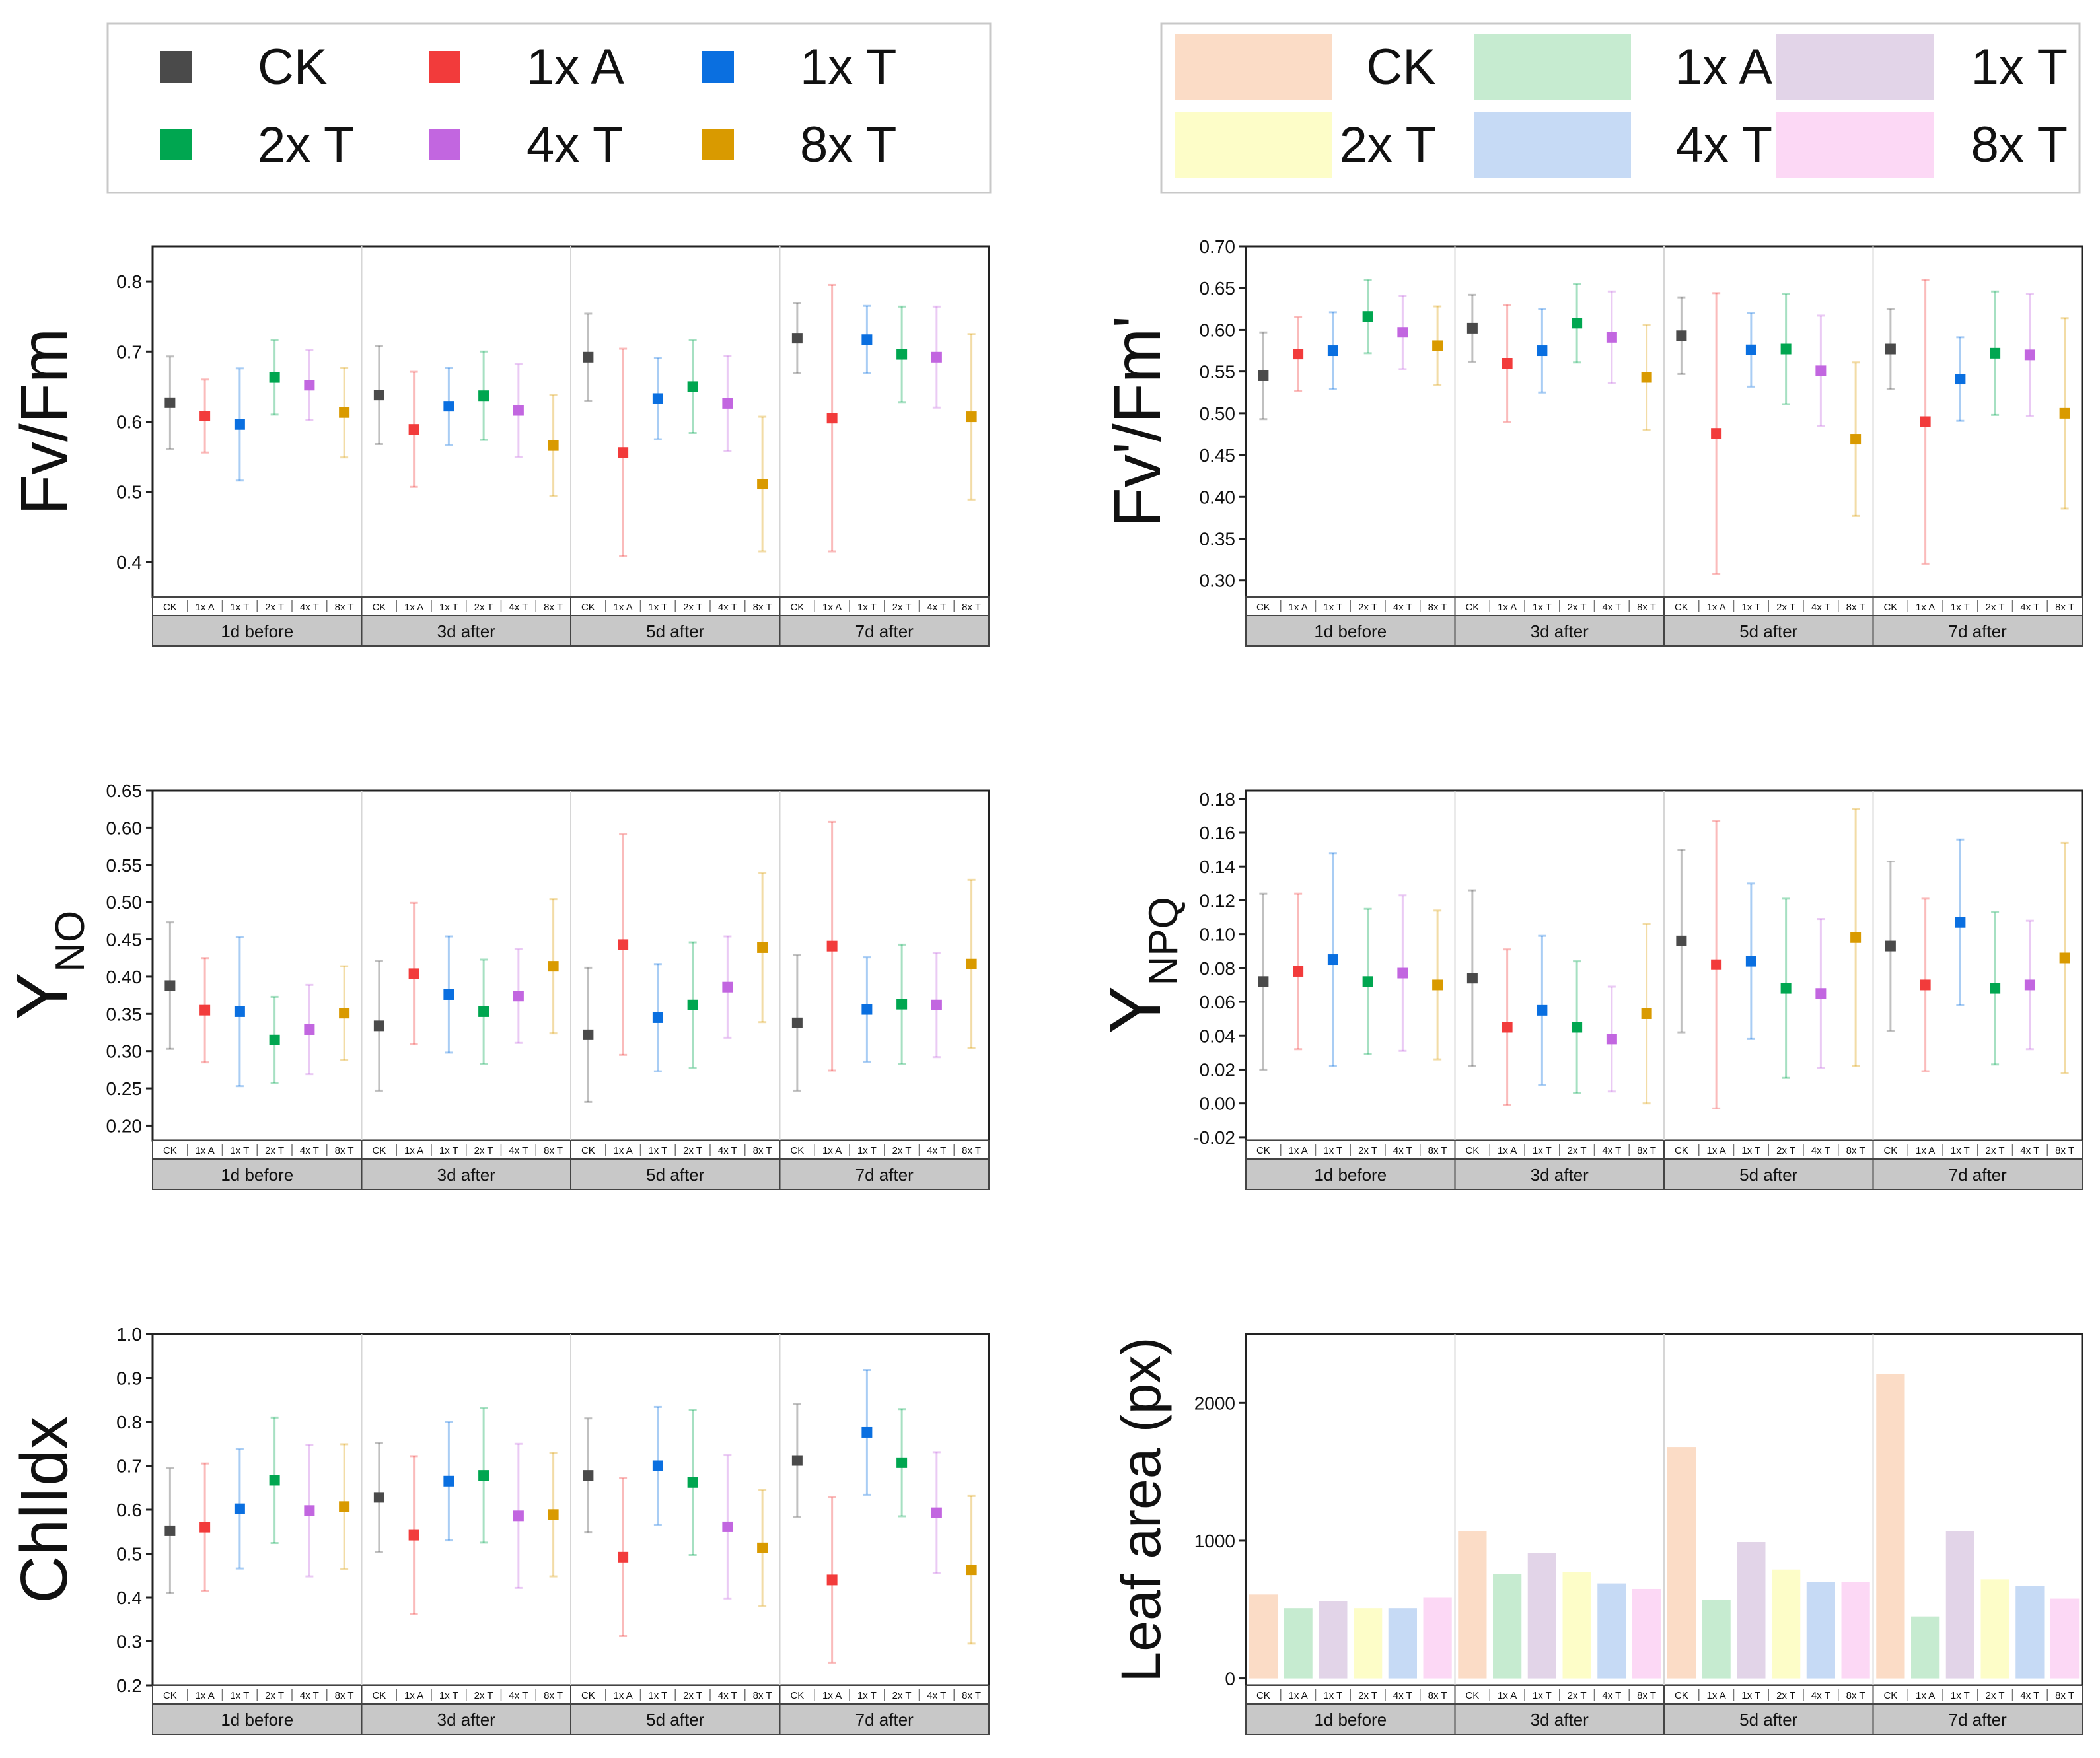 This screenshot has height=1758, width=2100. What do you see at coordinates (1141, 1510) in the screenshot?
I see `y-axis-title-text: Leaf area (px)` at bounding box center [1141, 1510].